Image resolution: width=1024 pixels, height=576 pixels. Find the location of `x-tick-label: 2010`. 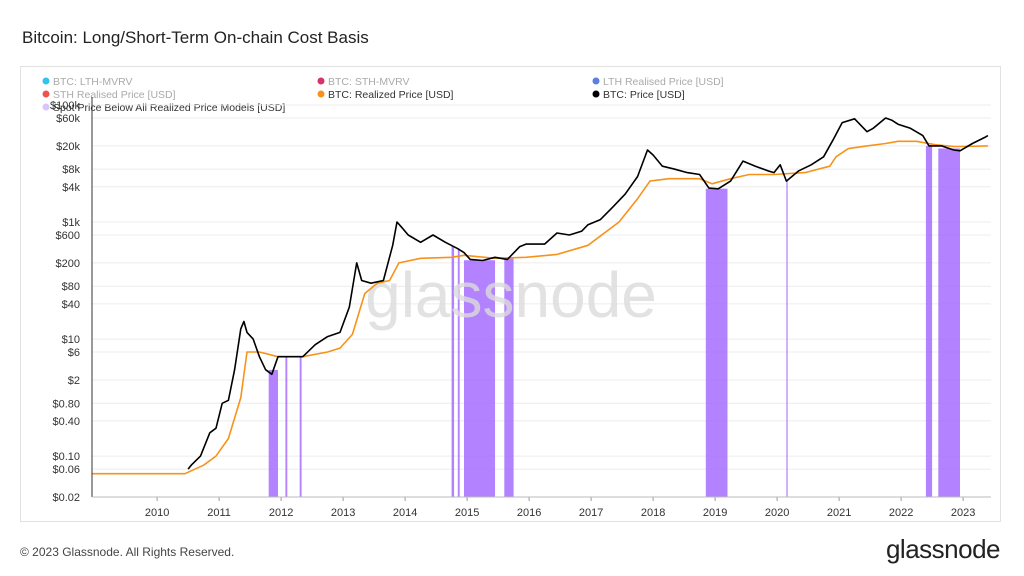

x-tick-label: 2010 is located at coordinates (157, 513).